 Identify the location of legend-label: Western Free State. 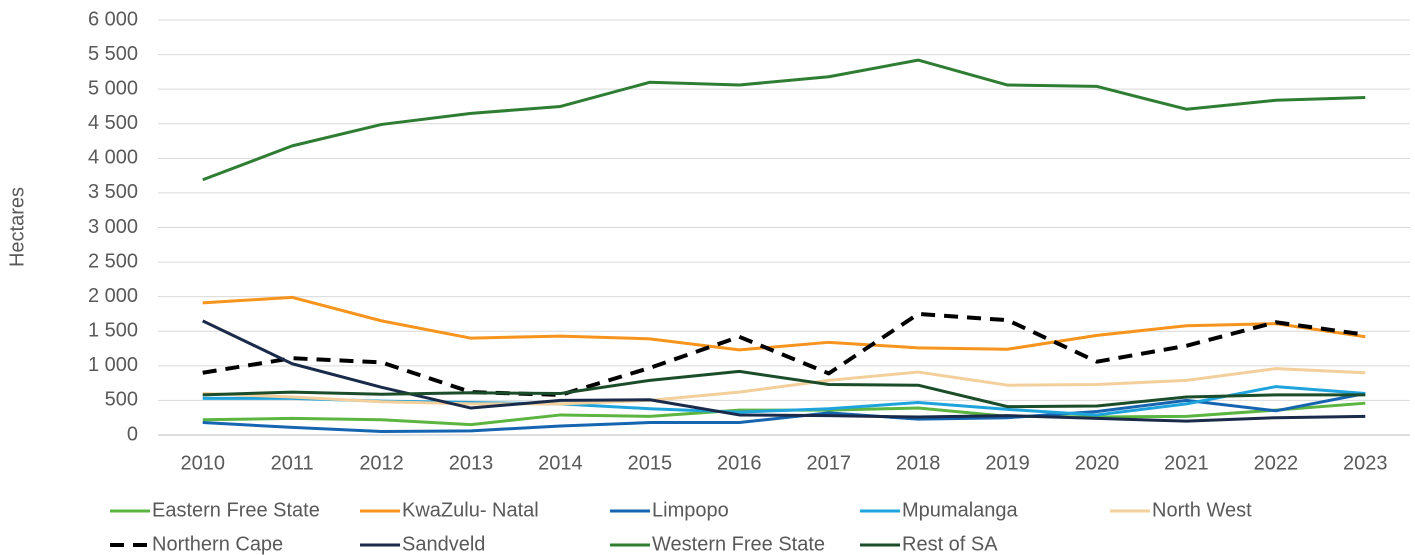
(738, 544).